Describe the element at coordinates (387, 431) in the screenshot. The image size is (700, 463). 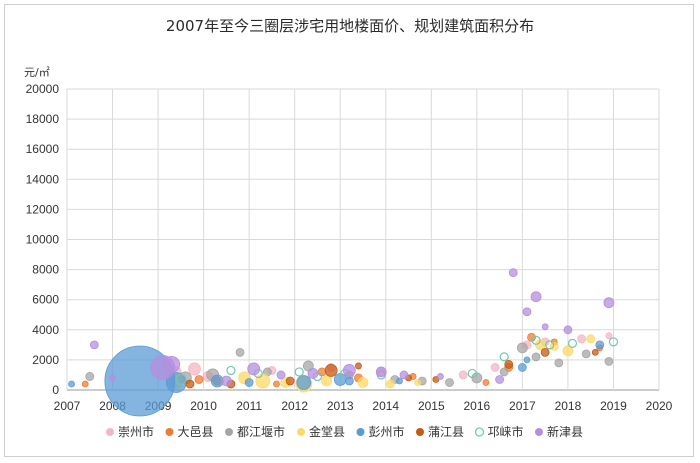
I see `legend-label: 彭州市` at that location.